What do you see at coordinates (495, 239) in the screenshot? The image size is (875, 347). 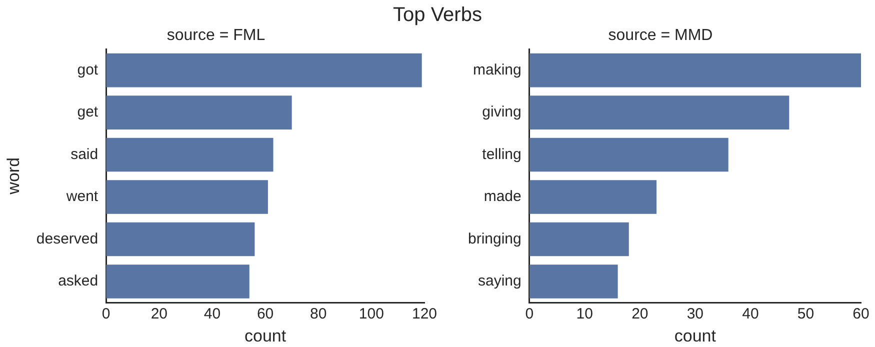 I see `y-tick-label: bringing` at bounding box center [495, 239].